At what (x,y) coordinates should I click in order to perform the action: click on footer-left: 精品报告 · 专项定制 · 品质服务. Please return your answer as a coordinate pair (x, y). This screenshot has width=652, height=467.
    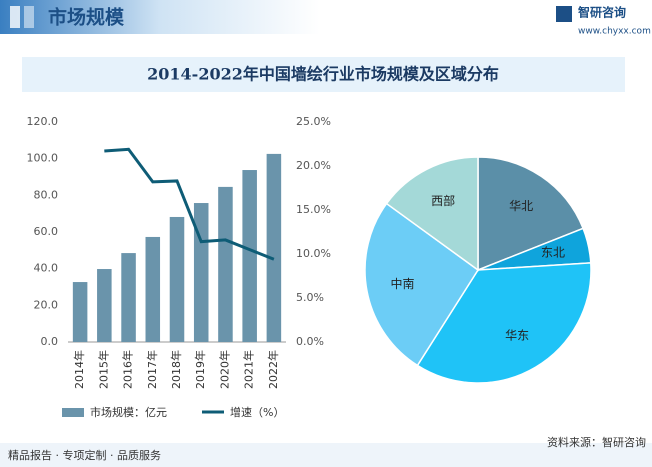
    Looking at the image, I should click on (84, 455).